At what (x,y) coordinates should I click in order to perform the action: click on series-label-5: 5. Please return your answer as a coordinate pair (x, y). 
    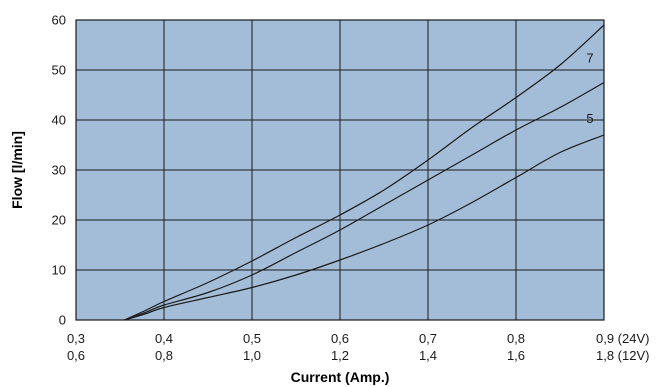
    Looking at the image, I should click on (589, 118).